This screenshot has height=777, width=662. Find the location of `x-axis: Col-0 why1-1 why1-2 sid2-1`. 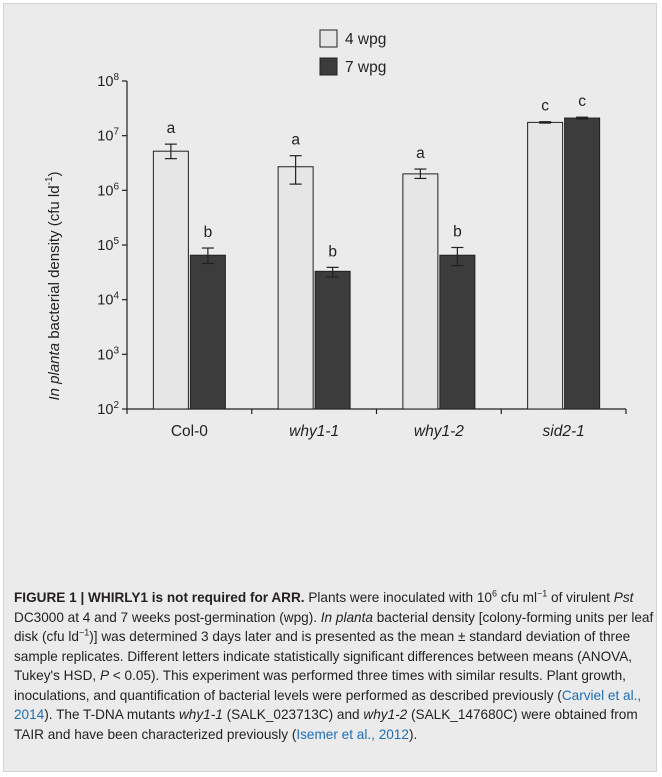

x-axis: Col-0 why1-1 why1-2 sid2-1 is located at coordinates (376, 424).